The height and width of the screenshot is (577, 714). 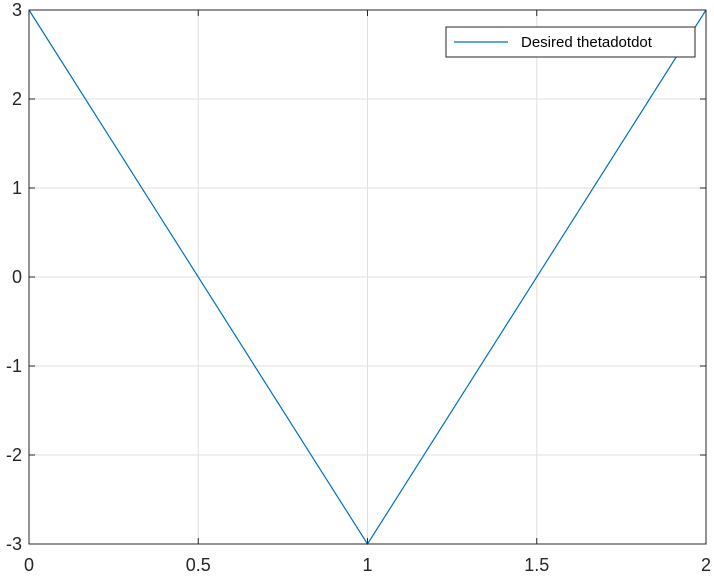 I want to click on legend-entry-label: Desired thetadotdot, so click(x=587, y=42).